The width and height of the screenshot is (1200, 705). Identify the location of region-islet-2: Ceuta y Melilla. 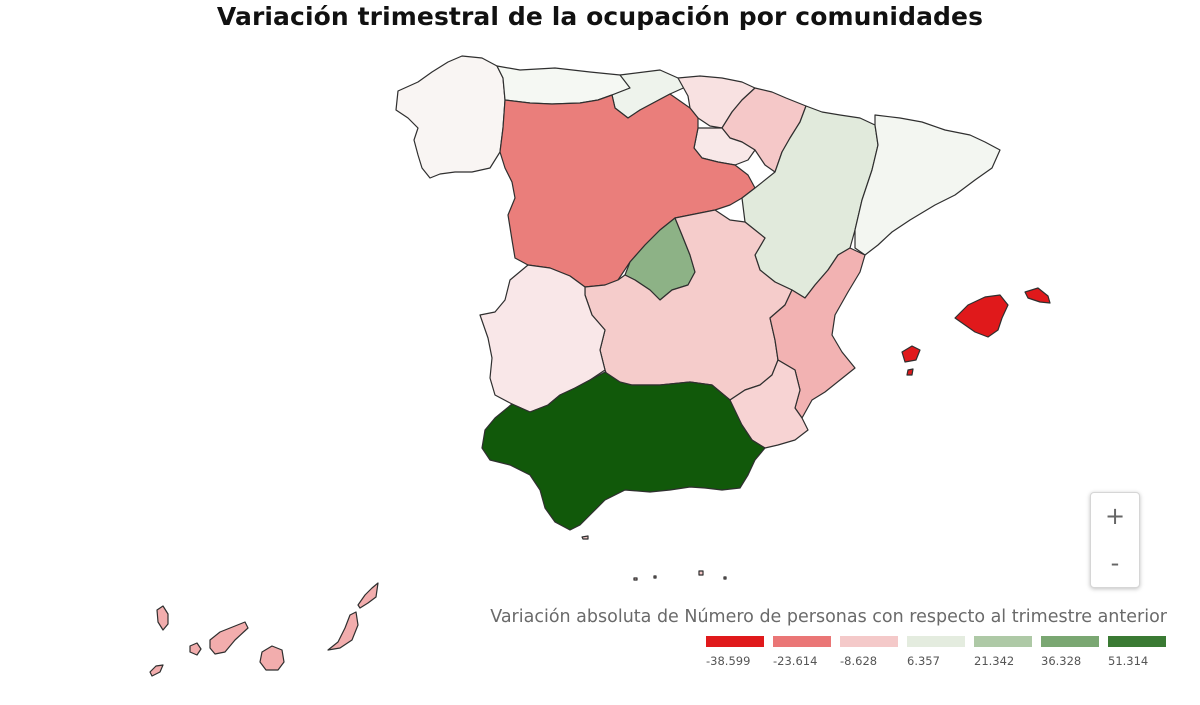
(655, 577).